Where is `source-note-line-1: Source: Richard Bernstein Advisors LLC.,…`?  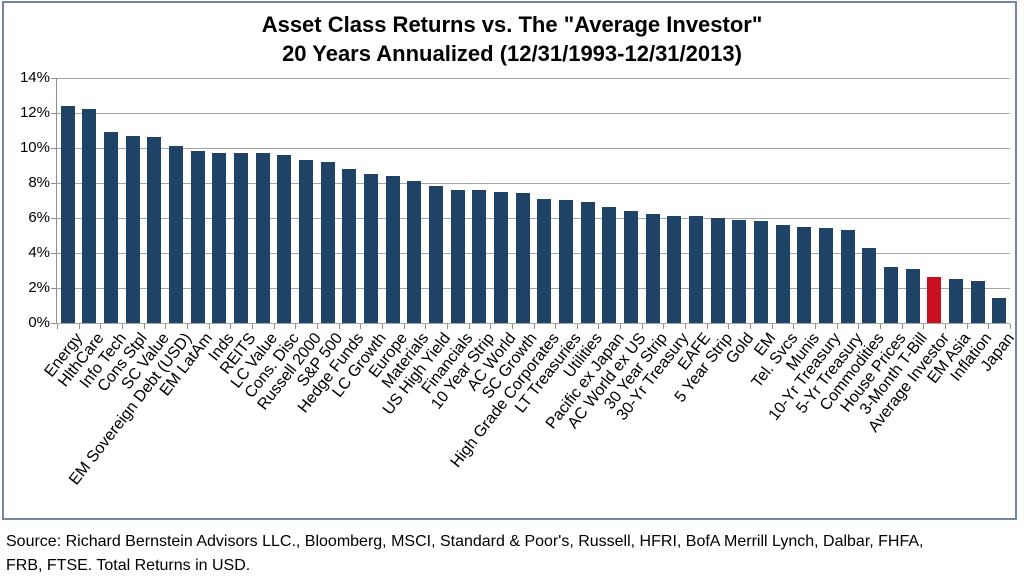
source-note-line-1: Source: Richard Bernstein Advisors LLC.,… is located at coordinates (465, 541).